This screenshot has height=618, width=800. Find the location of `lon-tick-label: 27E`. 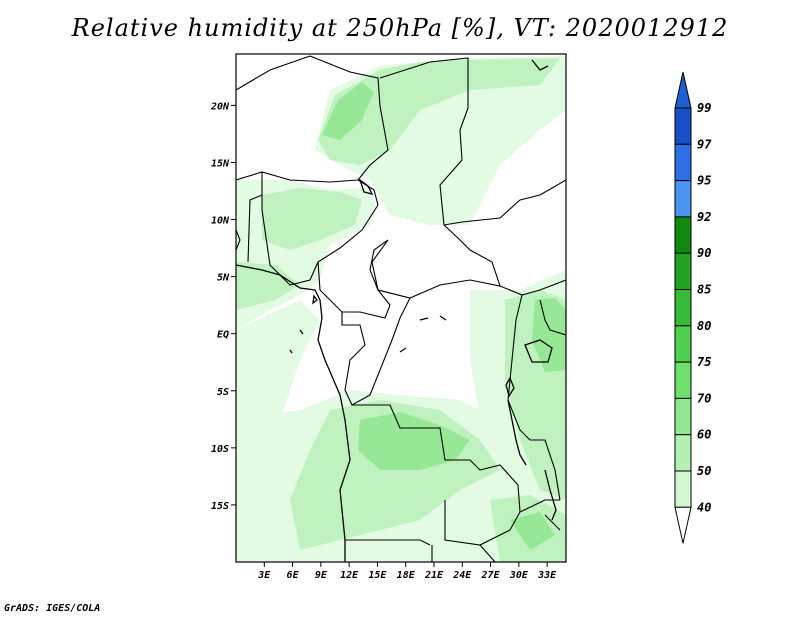

lon-tick-label: 27E is located at coordinates (491, 575).